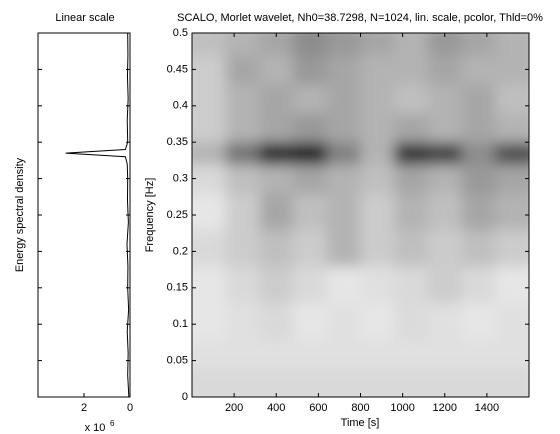  Describe the element at coordinates (20, 214) in the screenshot. I see `left-y-label: Energy spectral density` at that location.